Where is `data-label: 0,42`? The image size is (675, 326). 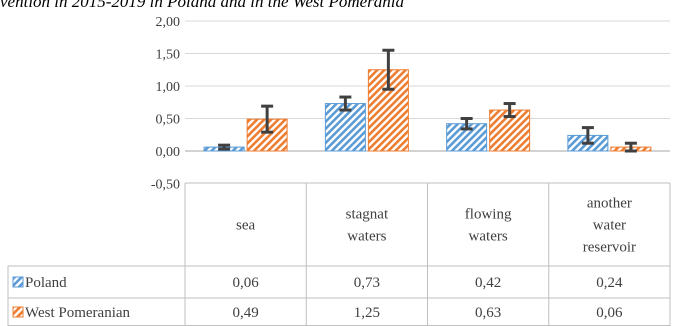 data-label: 0,42 is located at coordinates (488, 283).